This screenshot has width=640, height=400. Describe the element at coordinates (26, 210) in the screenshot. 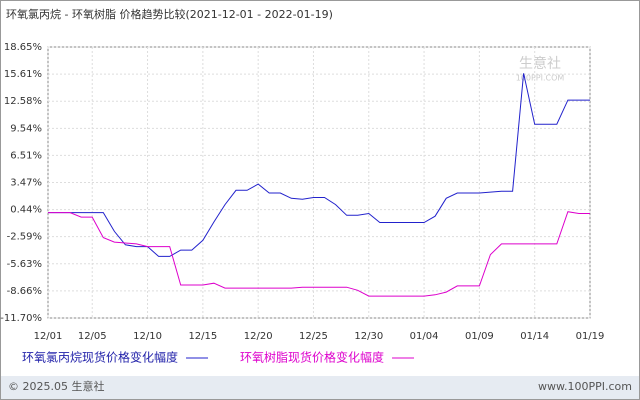

I see `y-tick-label: 0.44%` at that location.